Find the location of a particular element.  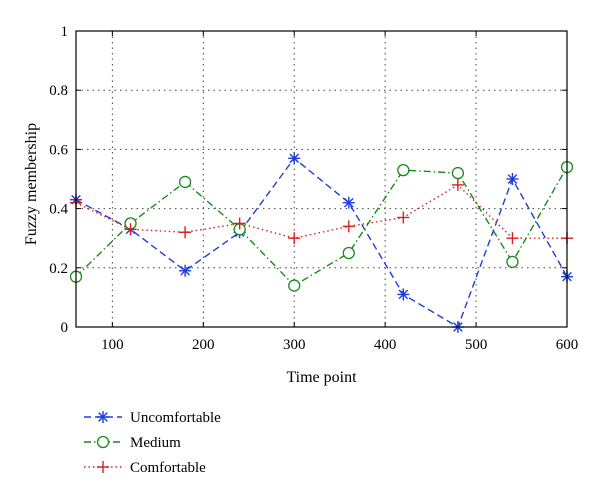

x-tick-label: 400 is located at coordinates (385, 345).